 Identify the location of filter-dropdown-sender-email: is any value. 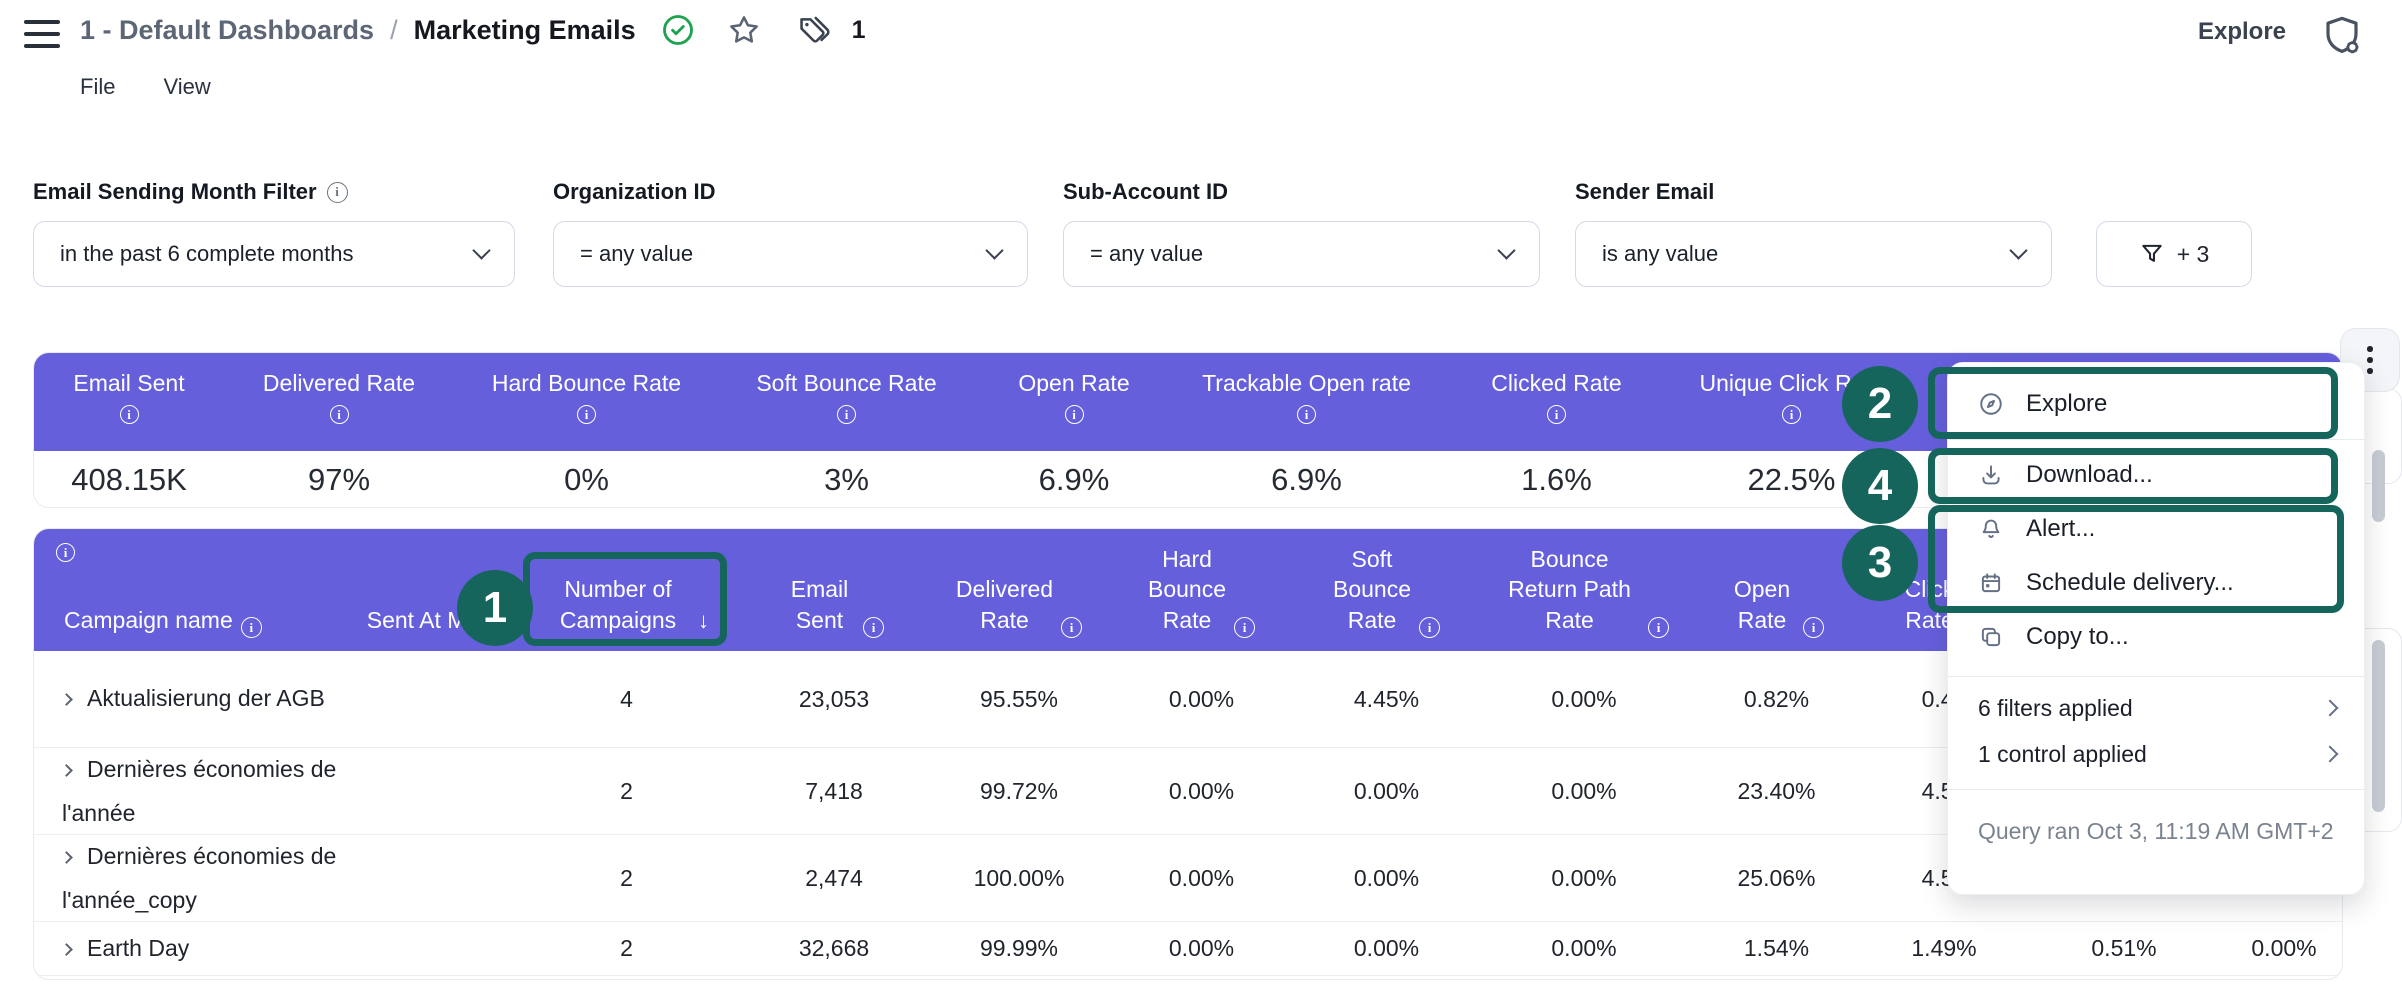
(1813, 254).